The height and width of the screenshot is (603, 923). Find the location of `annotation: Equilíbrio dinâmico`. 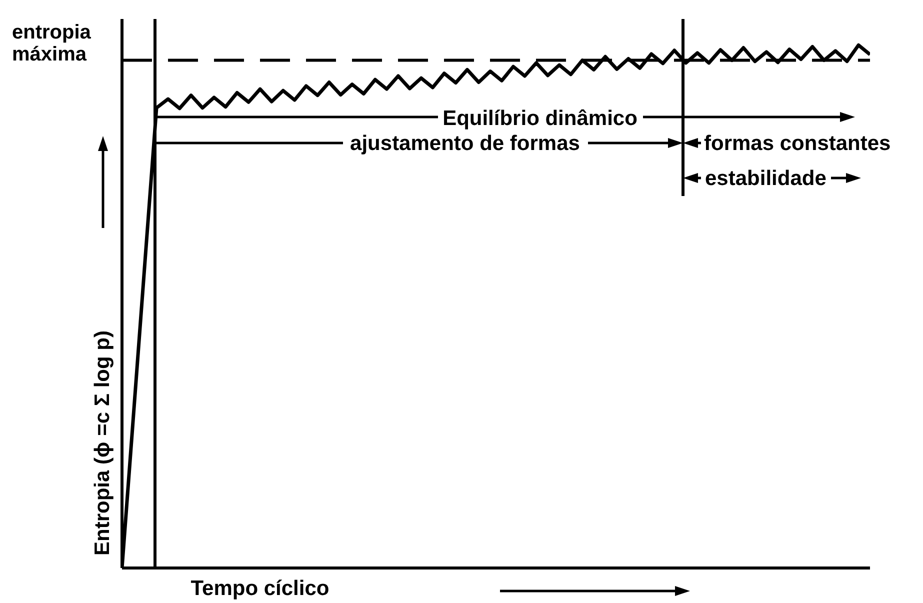

annotation: Equilíbrio dinâmico is located at coordinates (540, 118).